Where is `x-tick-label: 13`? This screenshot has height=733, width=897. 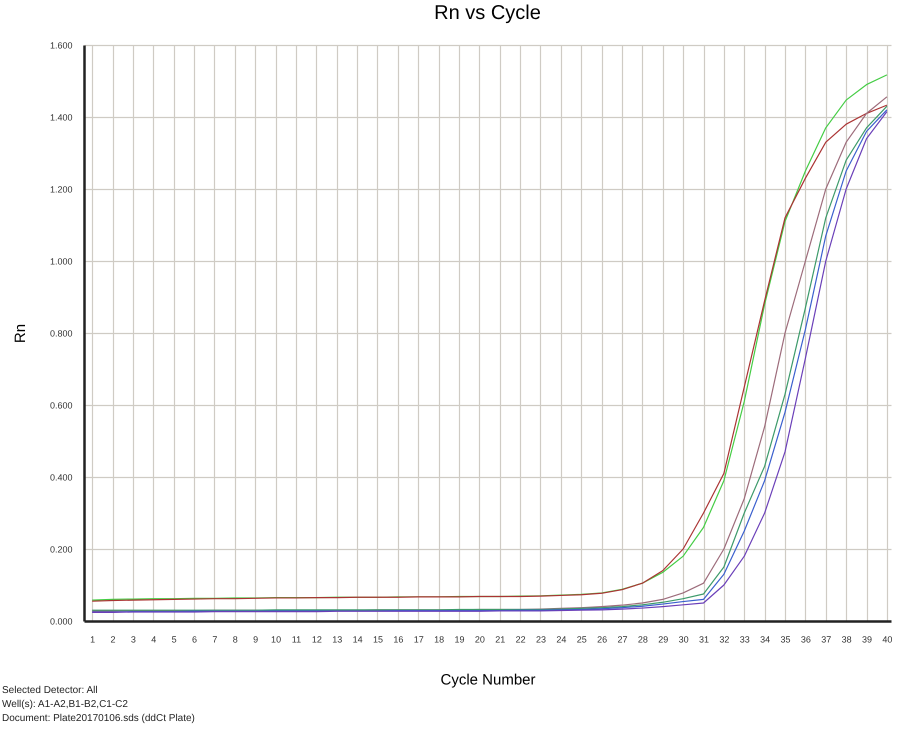
x-tick-label: 13 is located at coordinates (337, 639).